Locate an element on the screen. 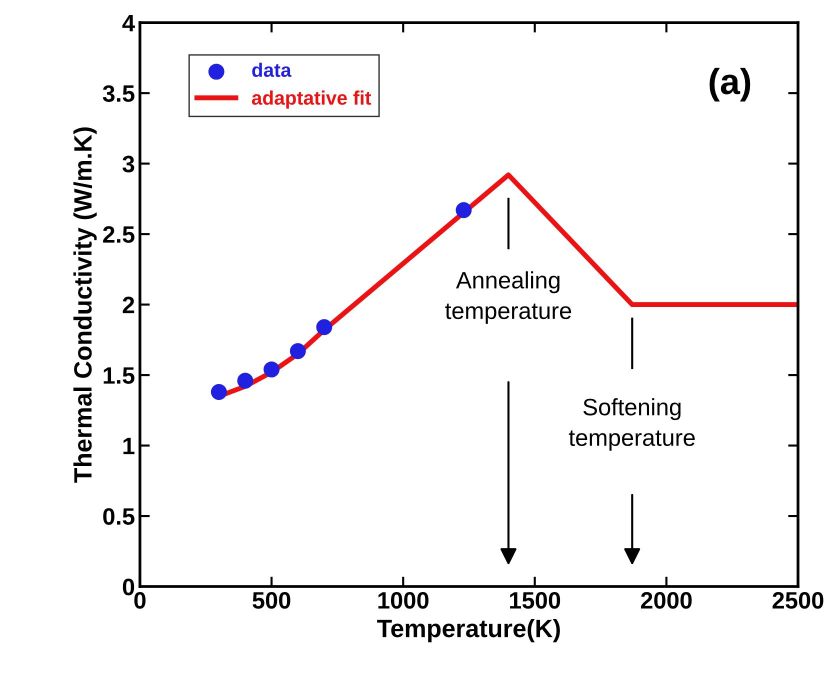 This screenshot has height=686, width=833. x-tick-label: 2000 is located at coordinates (666, 600).